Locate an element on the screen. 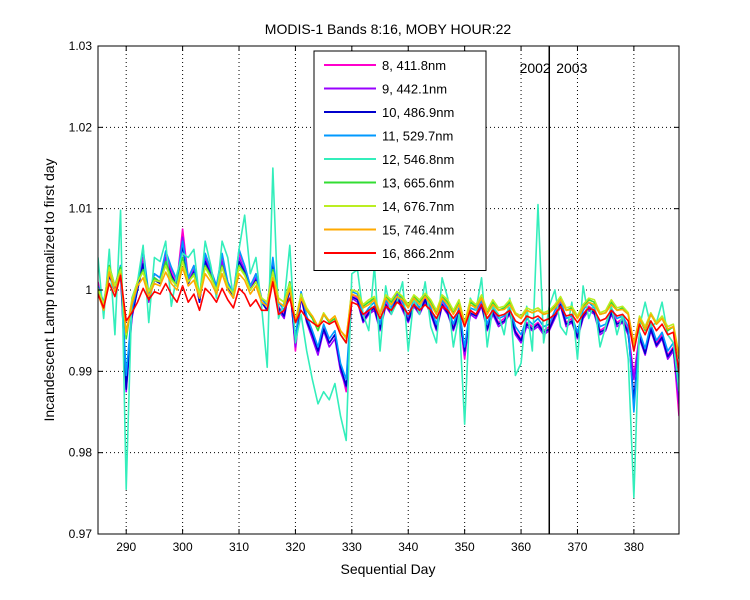 Image resolution: width=750 pixels, height=600 pixels. x-tick-label: 360 is located at coordinates (521, 547).